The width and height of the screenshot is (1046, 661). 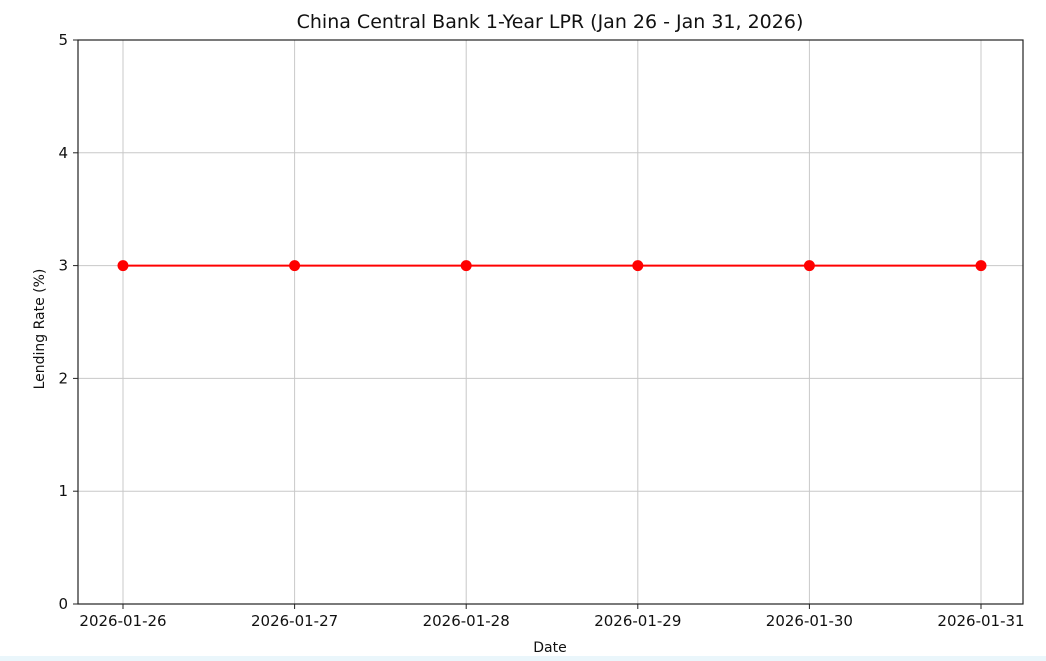 I want to click on y-tick-label: 3, so click(x=63, y=266).